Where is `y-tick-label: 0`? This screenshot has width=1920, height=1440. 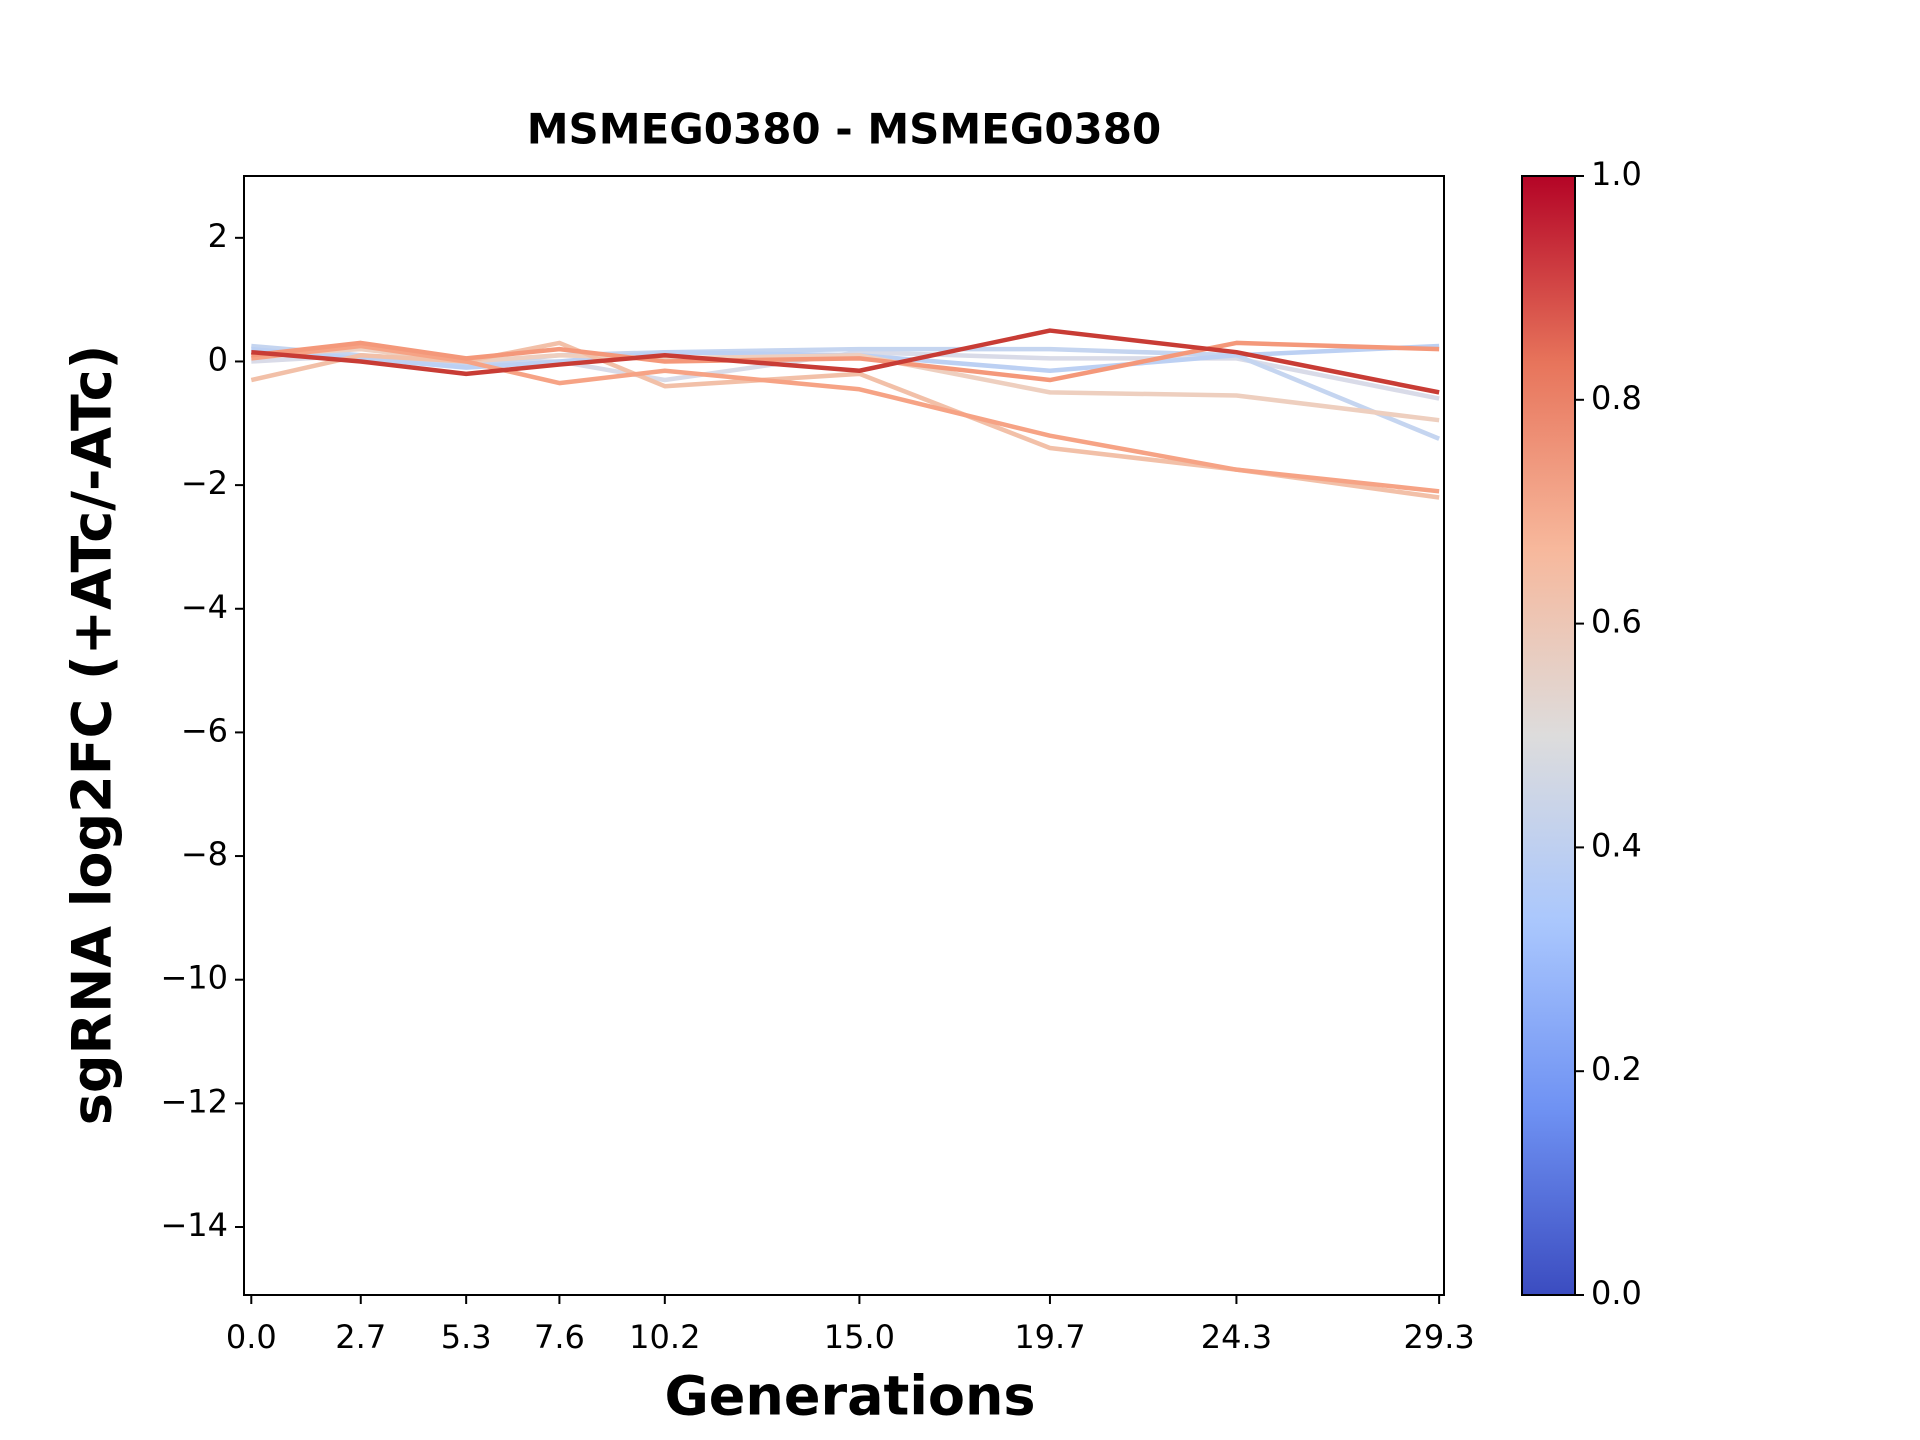 y-tick-label: 0 is located at coordinates (218, 359).